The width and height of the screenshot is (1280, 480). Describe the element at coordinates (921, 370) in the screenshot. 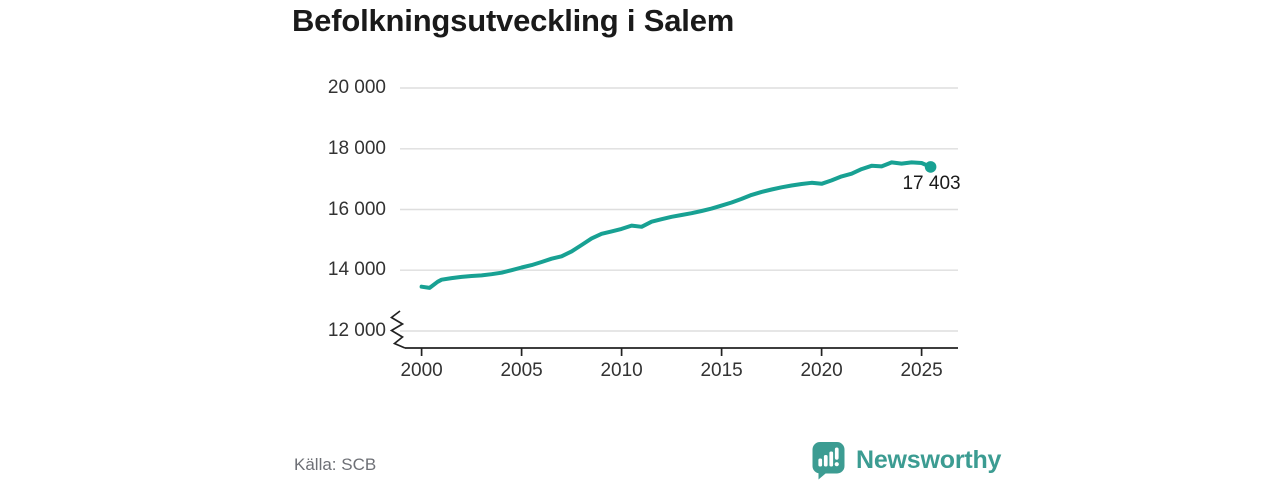

I see `x-tick-label: 2025` at that location.